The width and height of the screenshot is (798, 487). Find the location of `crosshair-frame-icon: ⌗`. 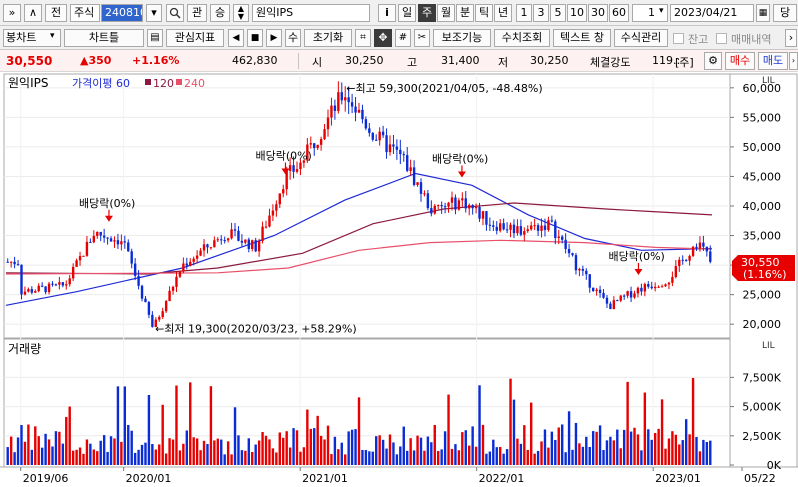

crosshair-frame-icon: ⌗ is located at coordinates (363, 38).